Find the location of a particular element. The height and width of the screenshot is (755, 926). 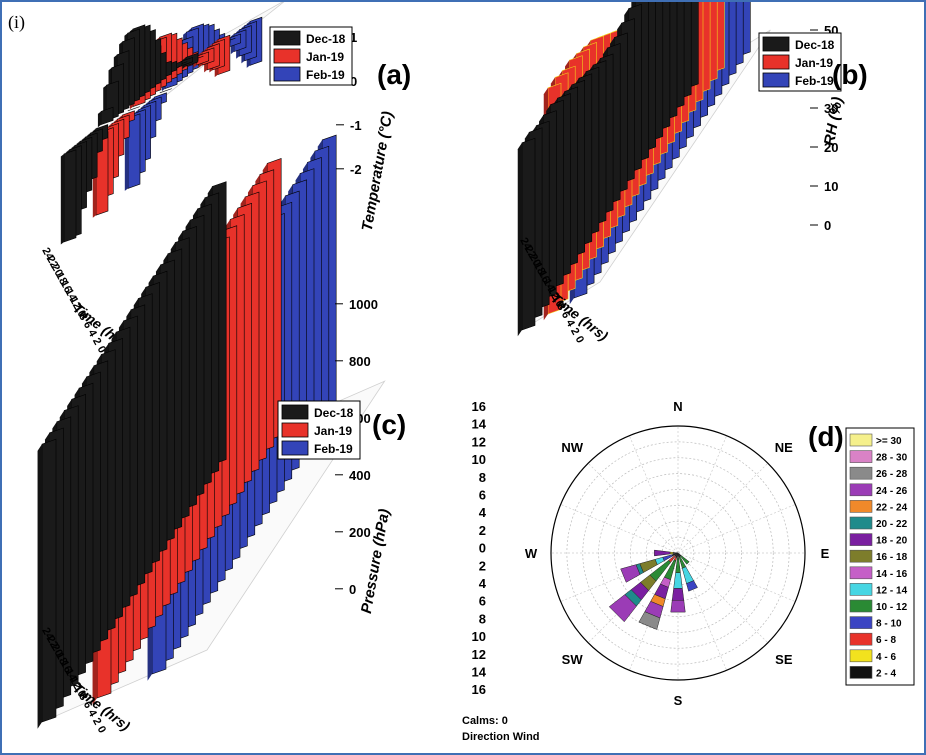

rose-legend-label-11: 8 - 10 is located at coordinates (889, 624).